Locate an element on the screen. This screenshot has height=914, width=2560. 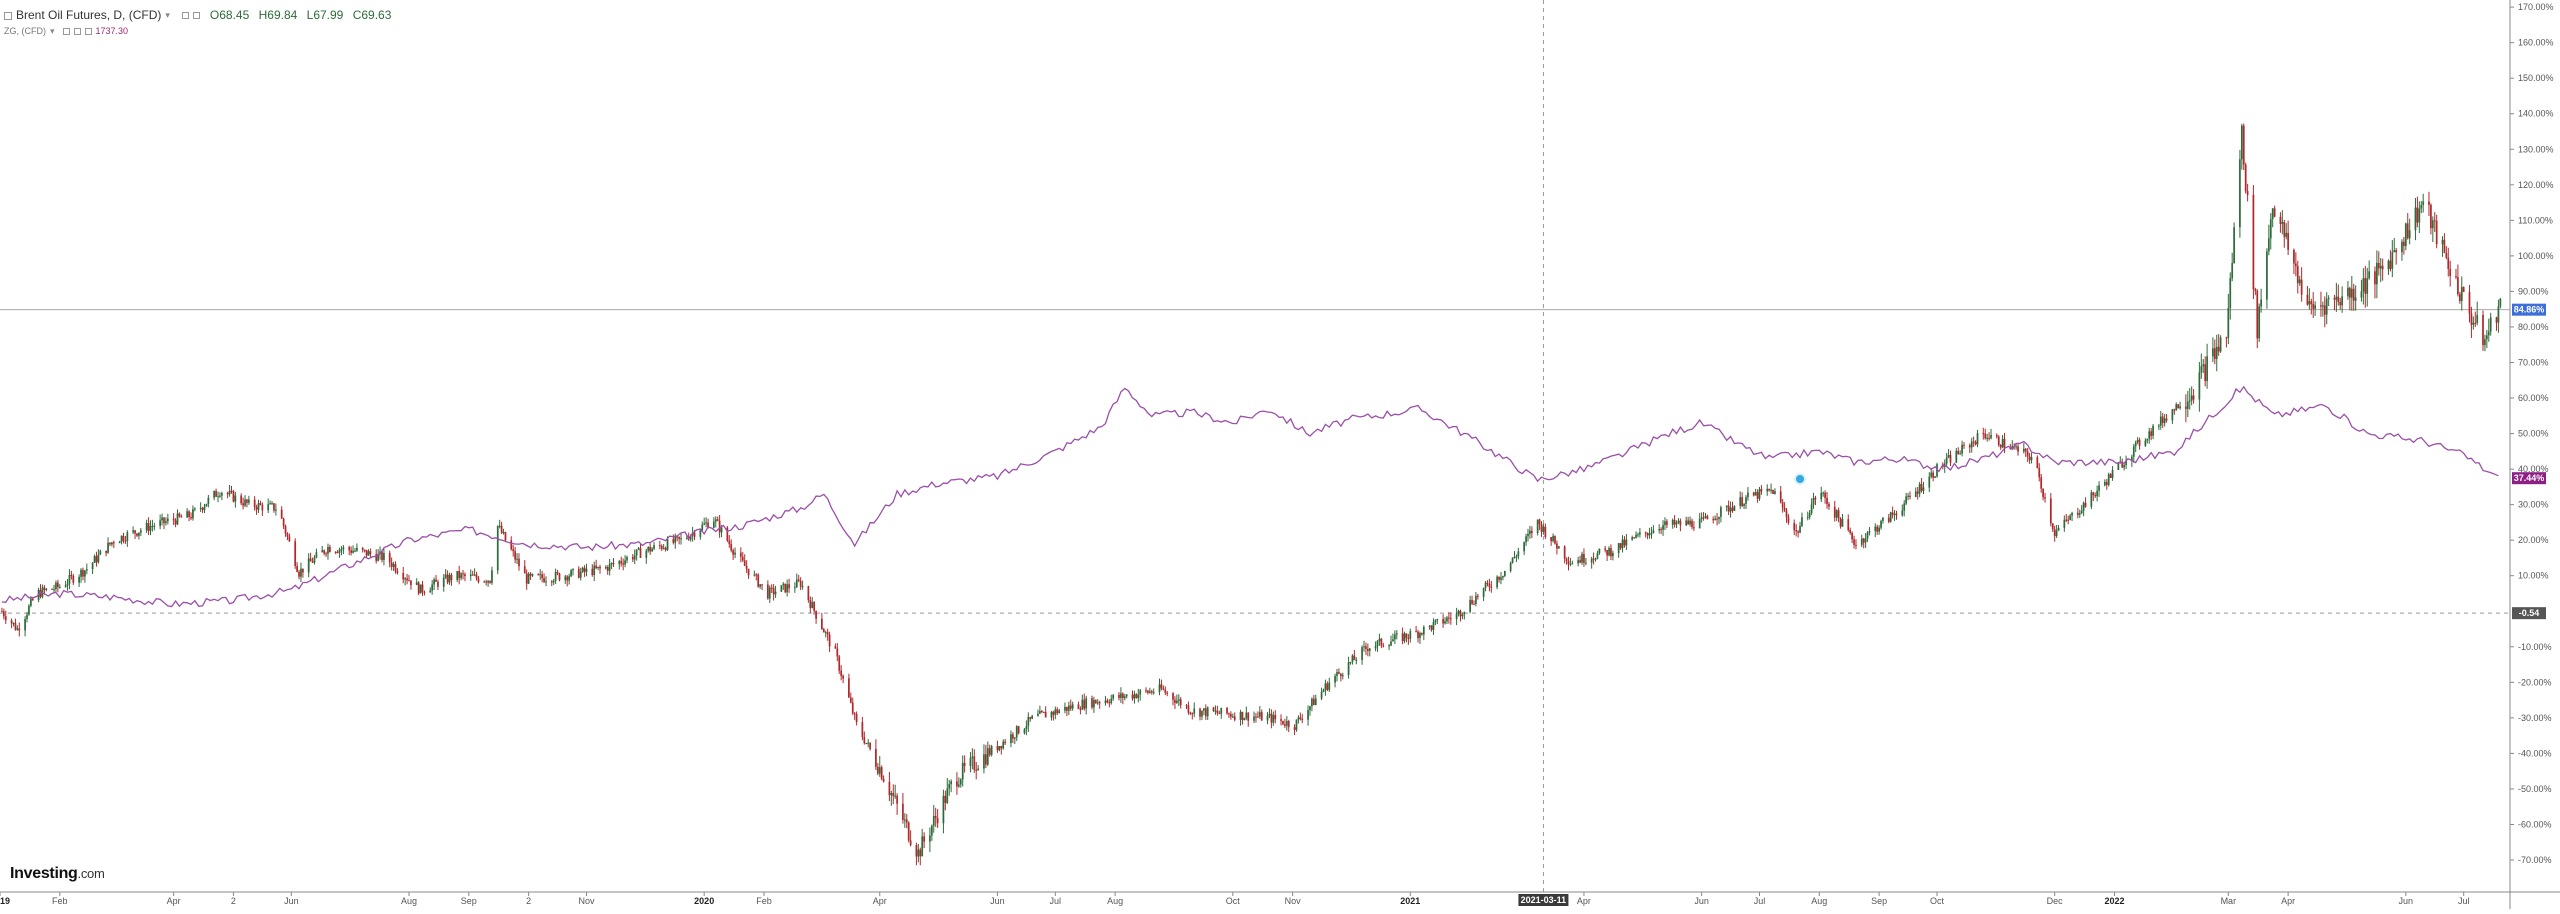
x-tick-label: Jun is located at coordinates (997, 901).